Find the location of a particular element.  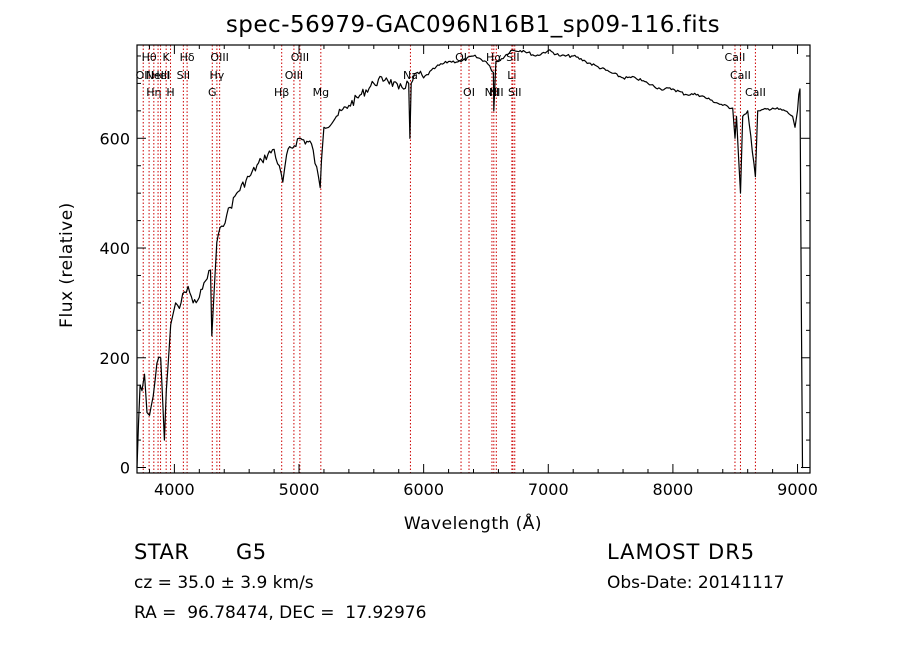

line-marker-label: Li is located at coordinates (511, 75).